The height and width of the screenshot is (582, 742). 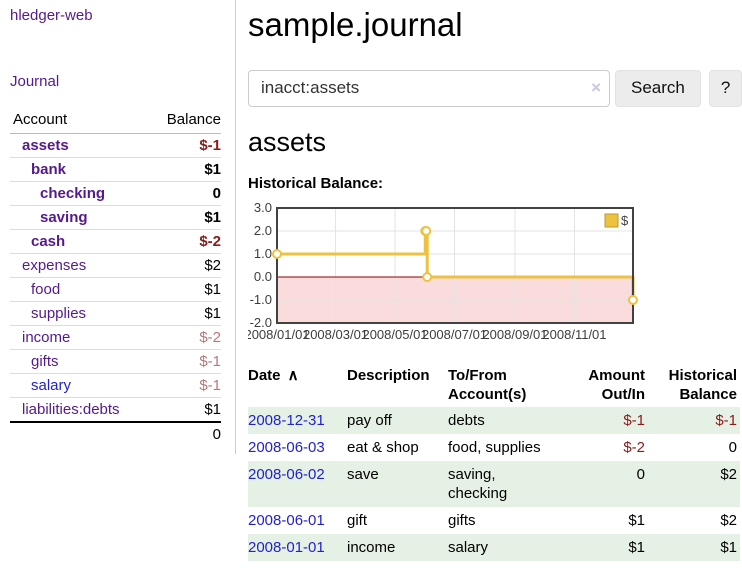 What do you see at coordinates (186, 433) in the screenshot?
I see `accounts-total-value: 0` at bounding box center [186, 433].